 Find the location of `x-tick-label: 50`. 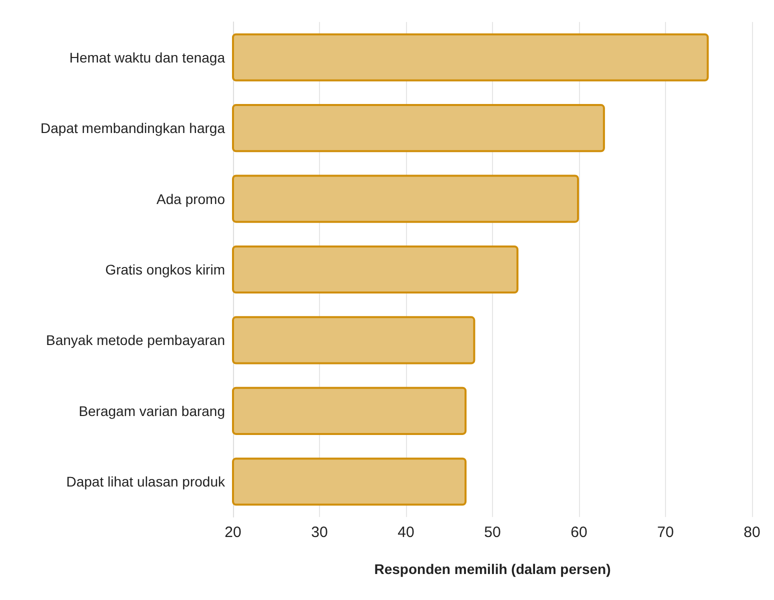

x-tick-label: 50 is located at coordinates (492, 532).